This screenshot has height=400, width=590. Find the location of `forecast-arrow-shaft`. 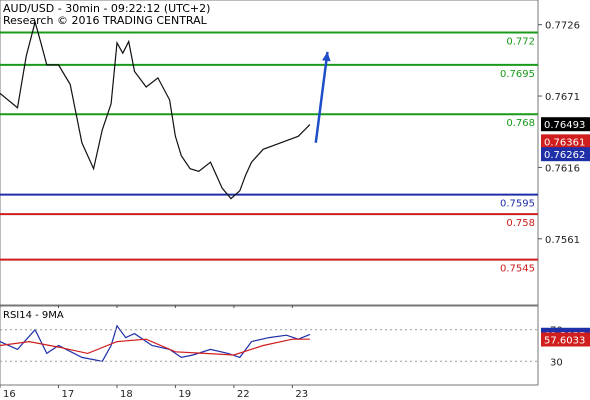

forecast-arrow-shaft is located at coordinates (321, 97).